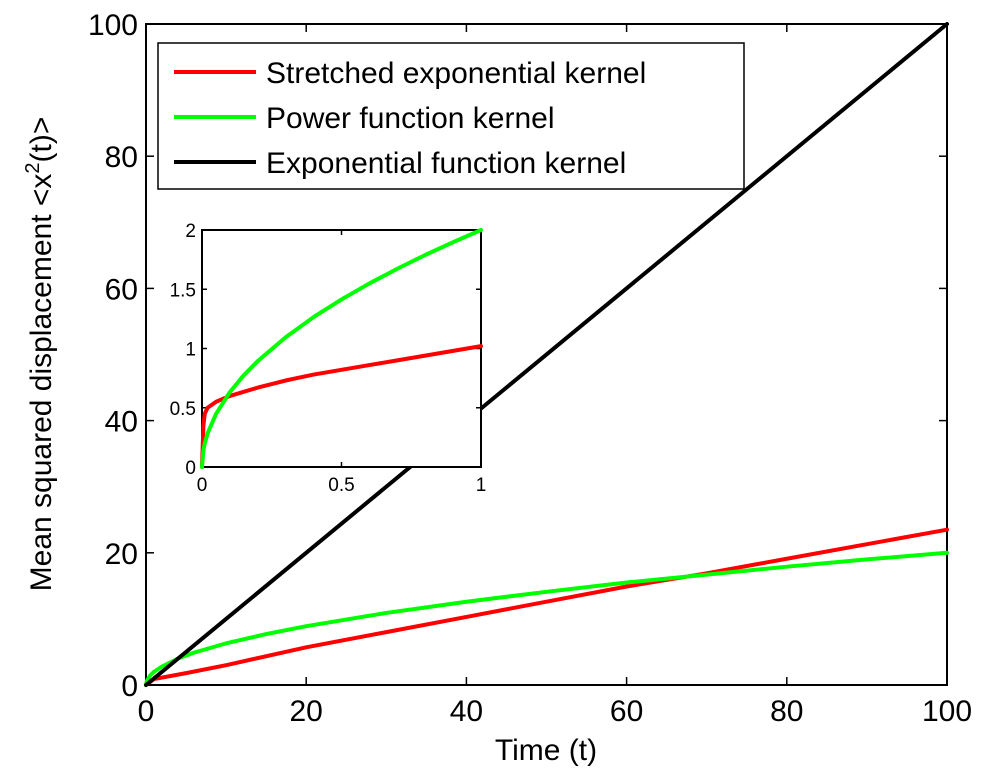 The width and height of the screenshot is (985, 776). What do you see at coordinates (41, 383) in the screenshot?
I see `y-axis-label-main: Mean squared displacement <x` at bounding box center [41, 383].